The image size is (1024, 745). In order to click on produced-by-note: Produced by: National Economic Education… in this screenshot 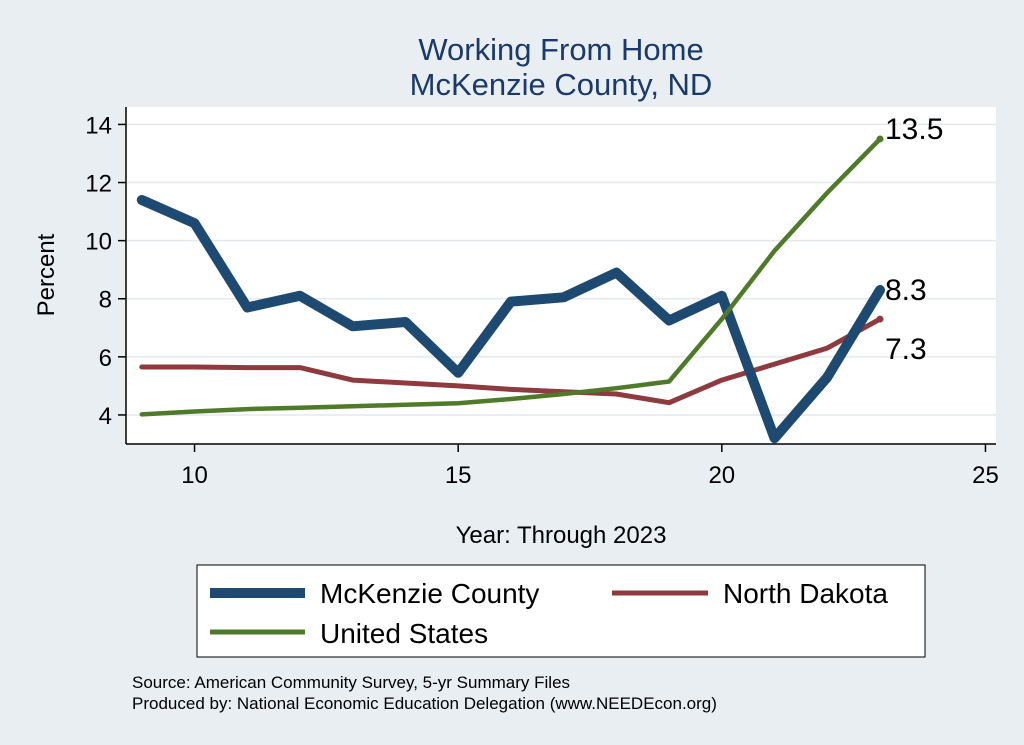, I will do `click(424, 703)`.